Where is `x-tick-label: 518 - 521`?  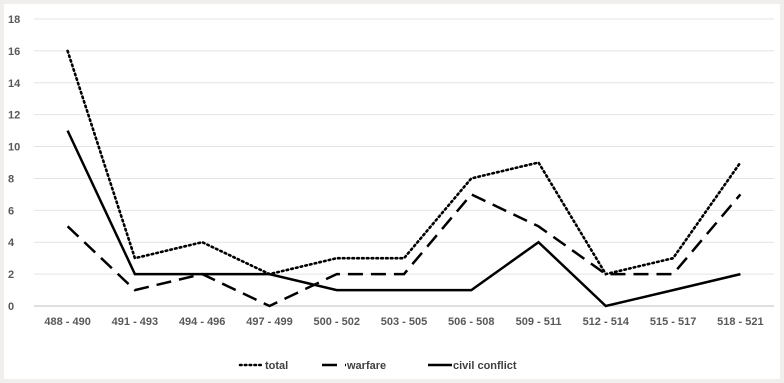
x-tick-label: 518 - 521 is located at coordinates (740, 322).